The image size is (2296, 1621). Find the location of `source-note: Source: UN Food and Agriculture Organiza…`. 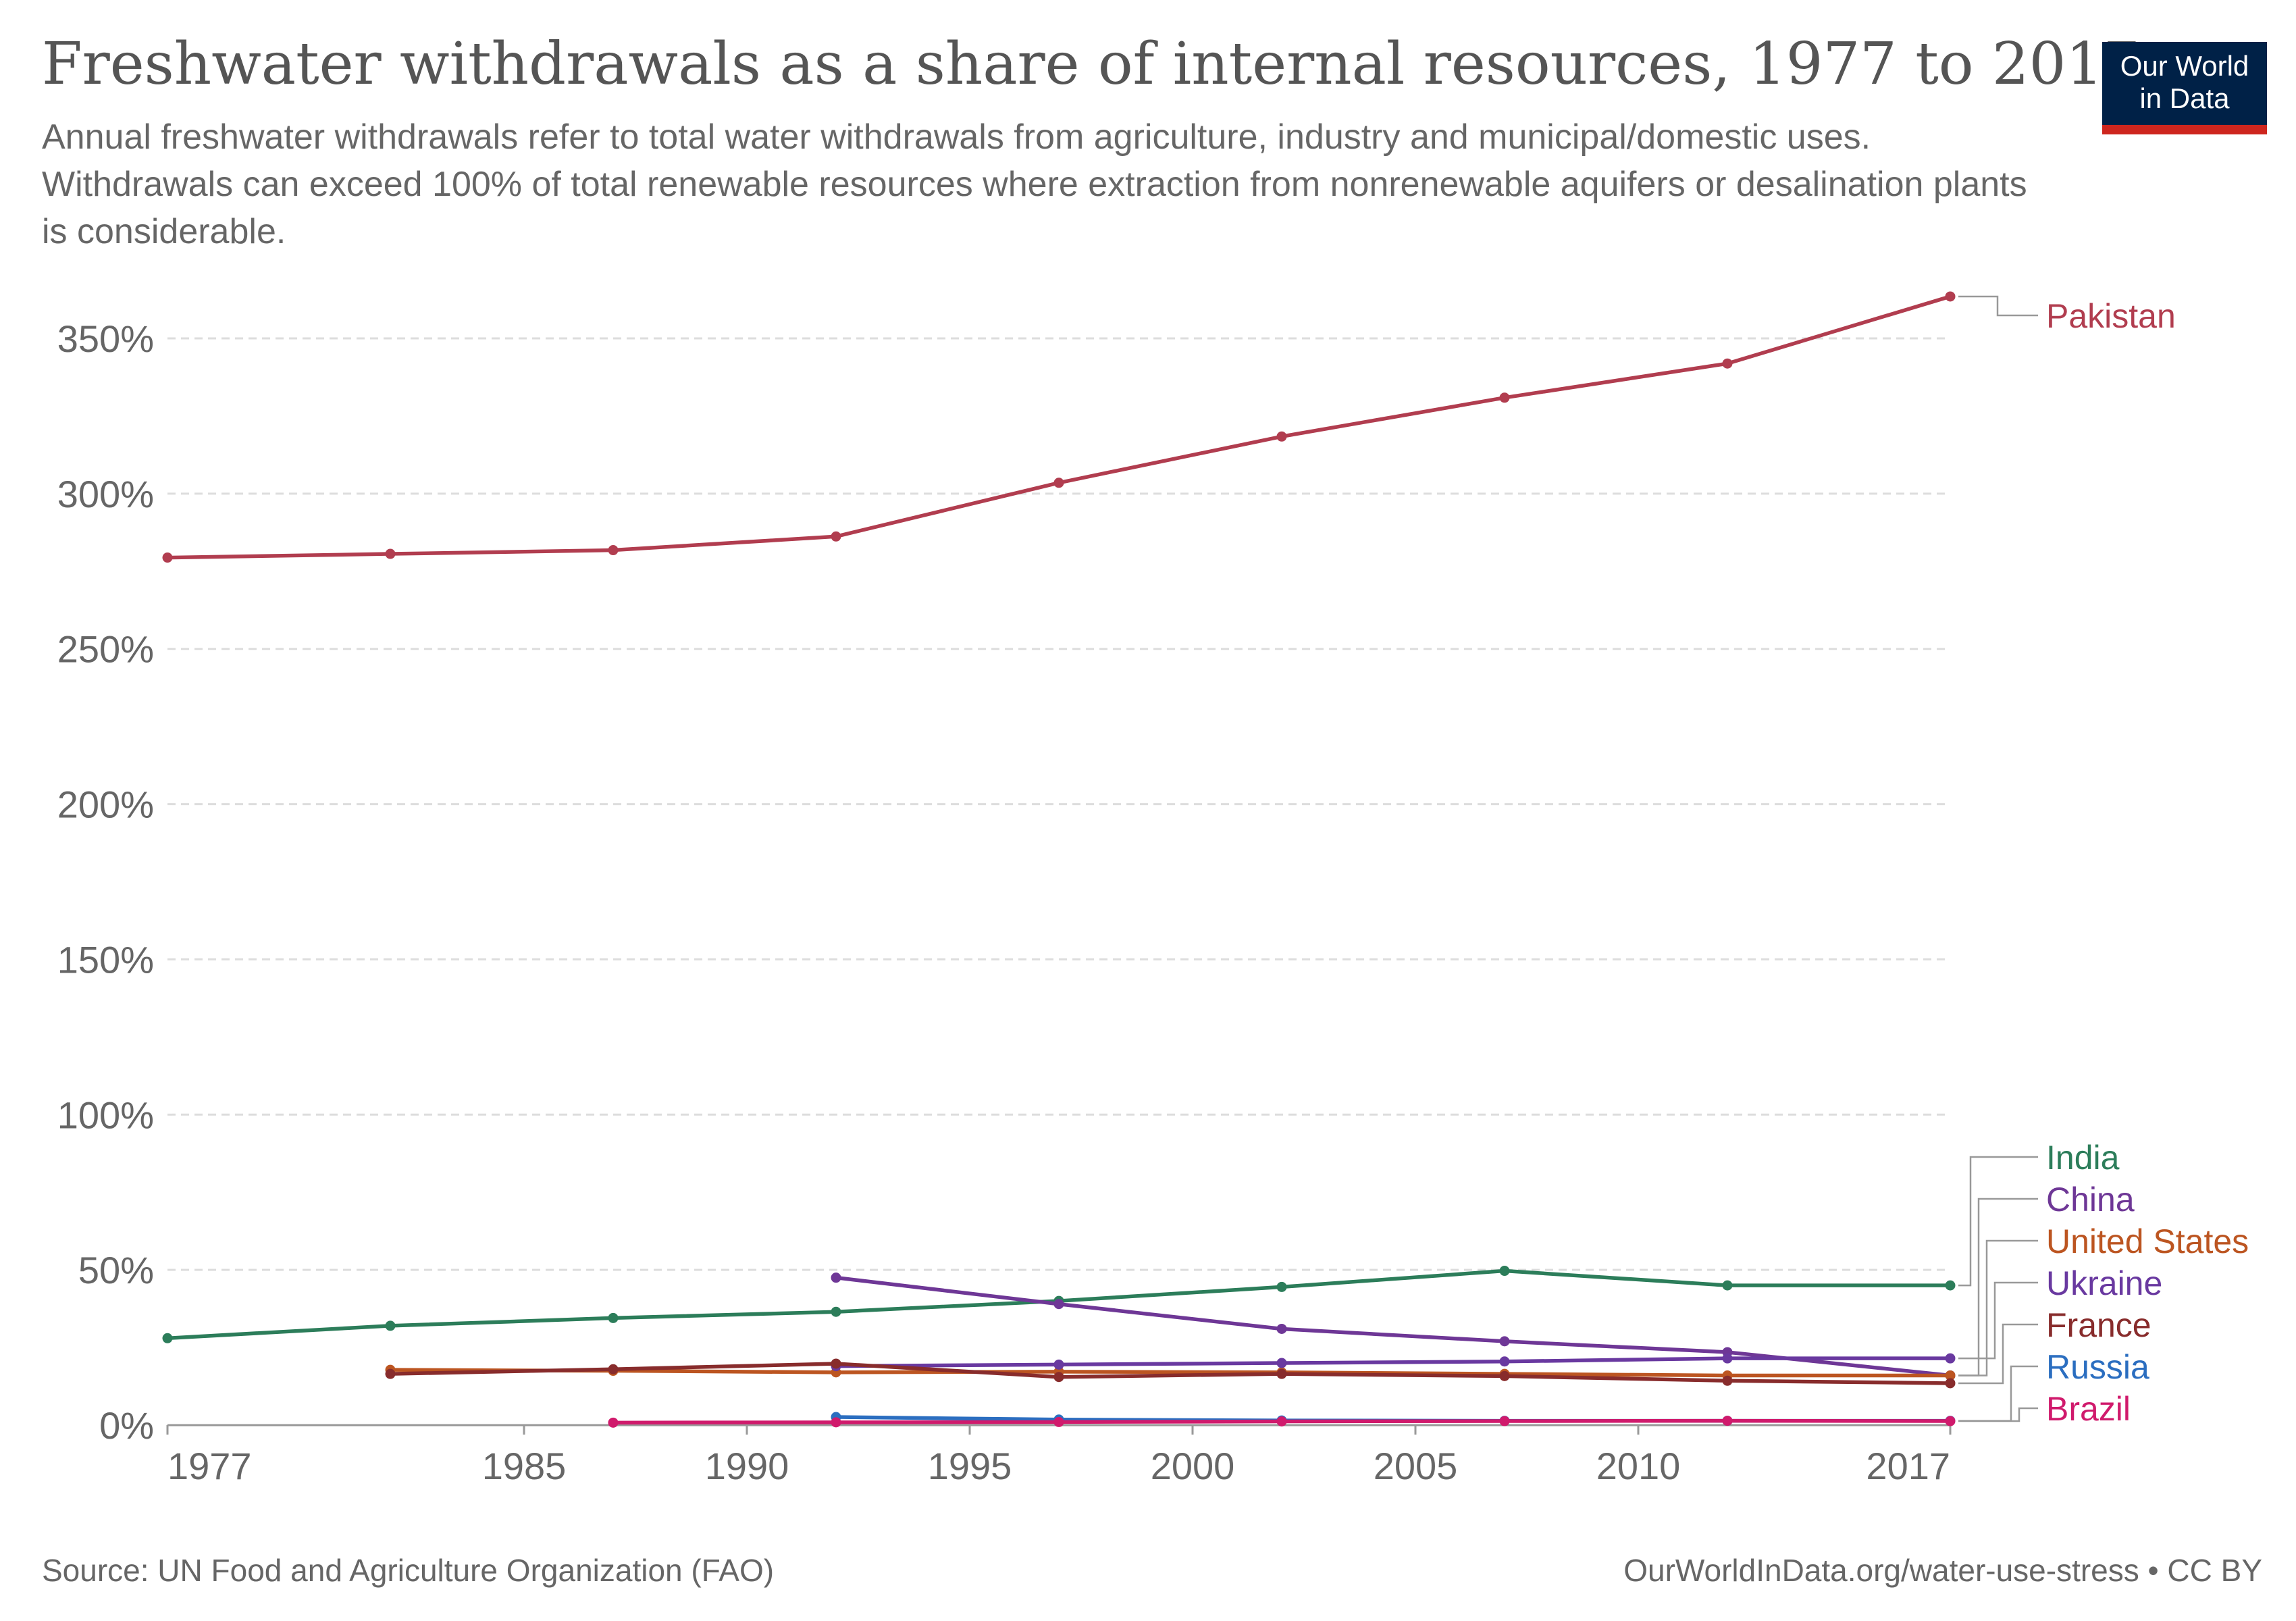

source-note: Source: UN Food and Agriculture Organiza… is located at coordinates (408, 1570).